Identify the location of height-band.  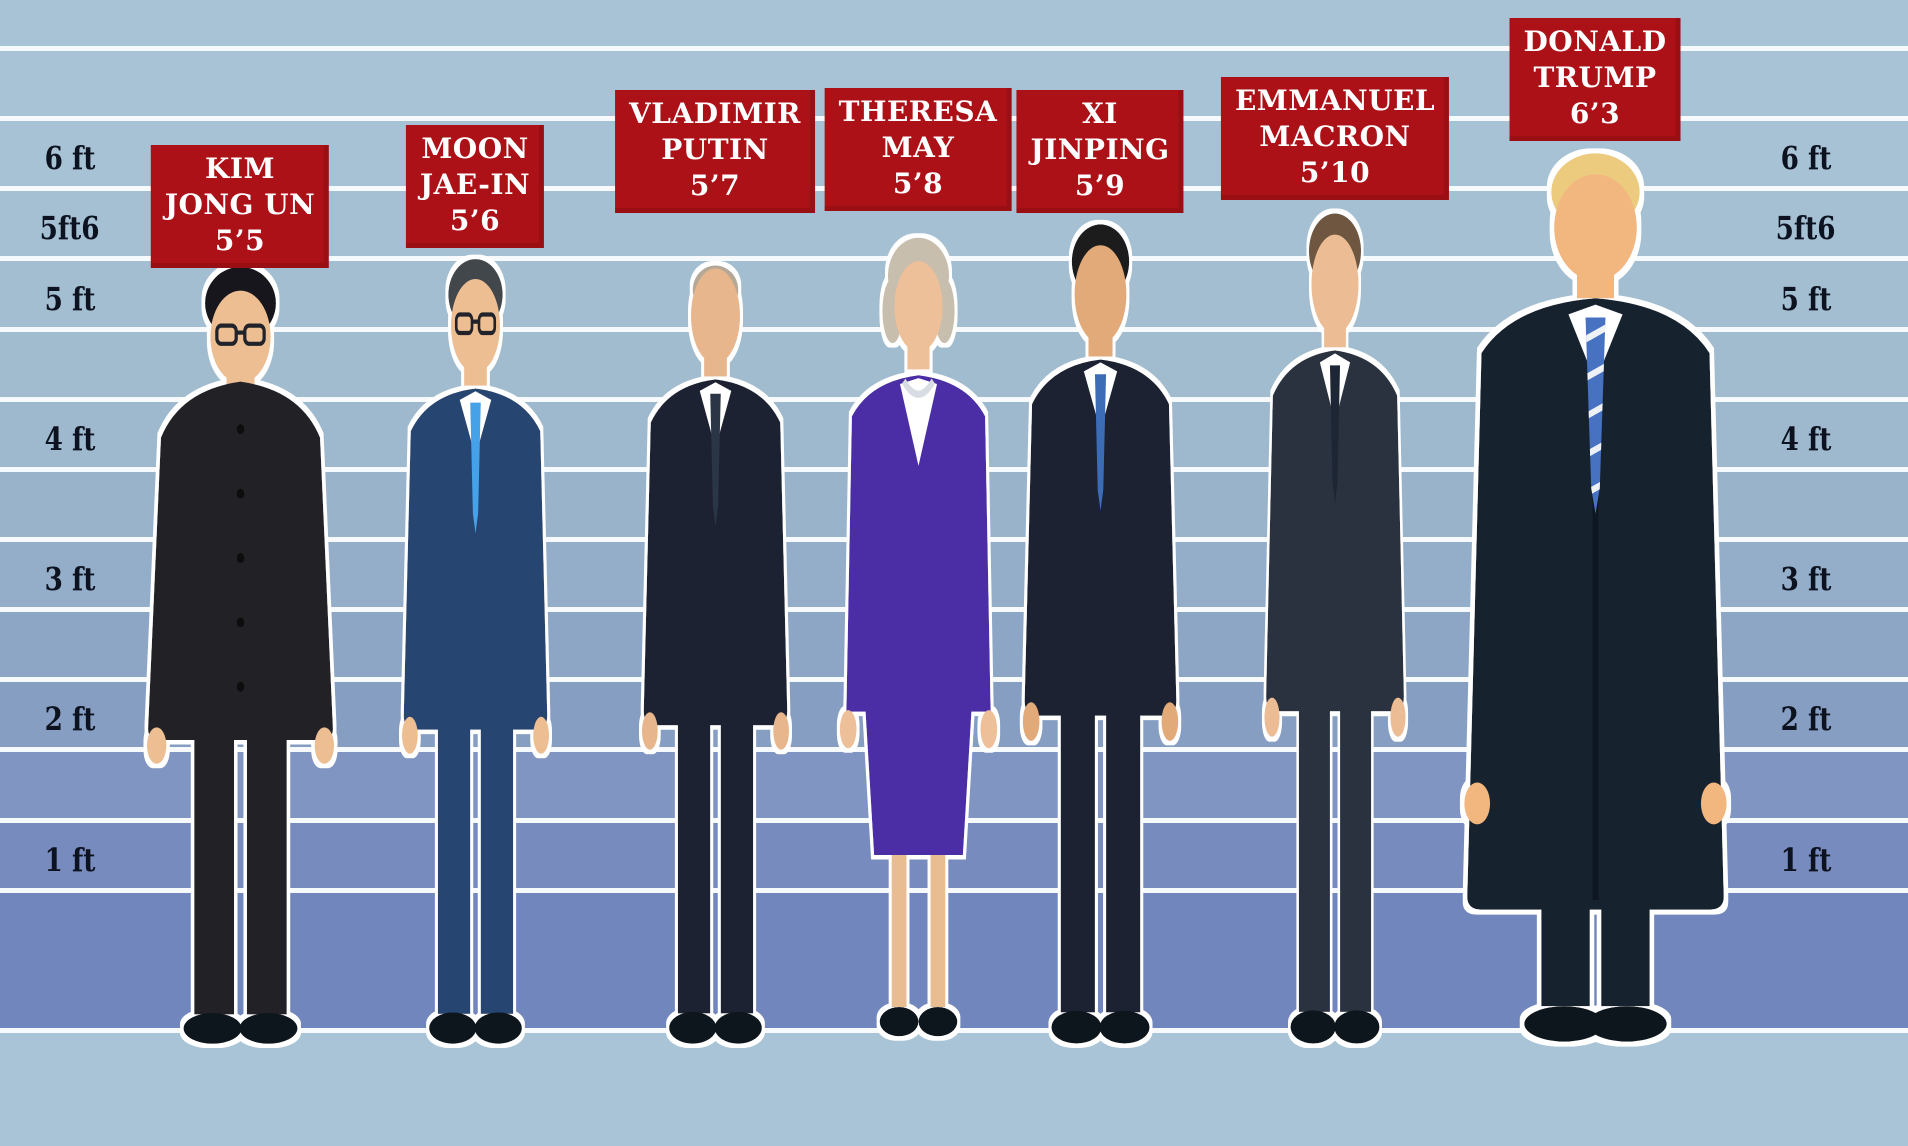
(954, 960).